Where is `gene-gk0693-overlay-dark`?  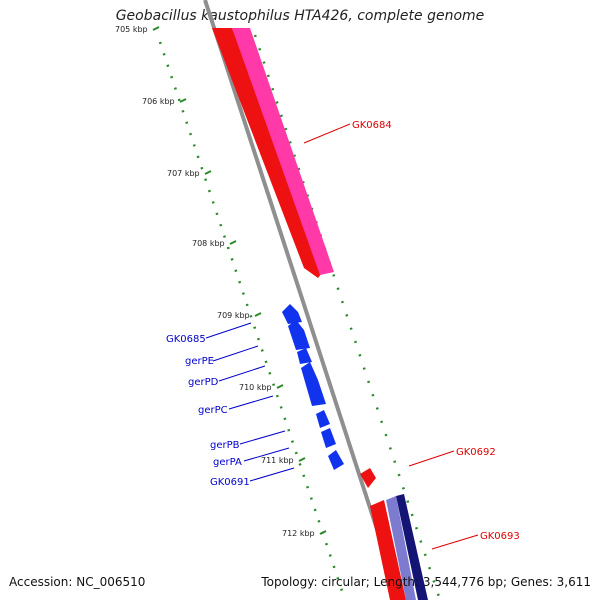 gene-gk0693-overlay-dark is located at coordinates (412, 547).